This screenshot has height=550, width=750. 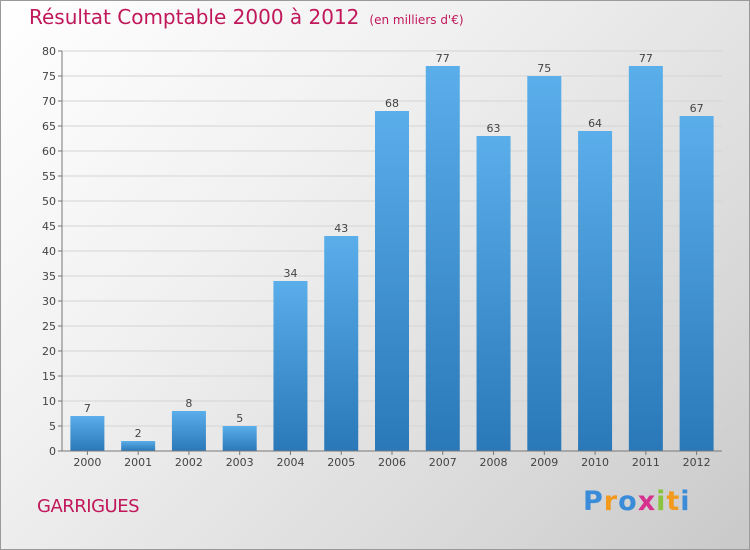 I want to click on proxiti-logo: Proxiti, so click(x=637, y=501).